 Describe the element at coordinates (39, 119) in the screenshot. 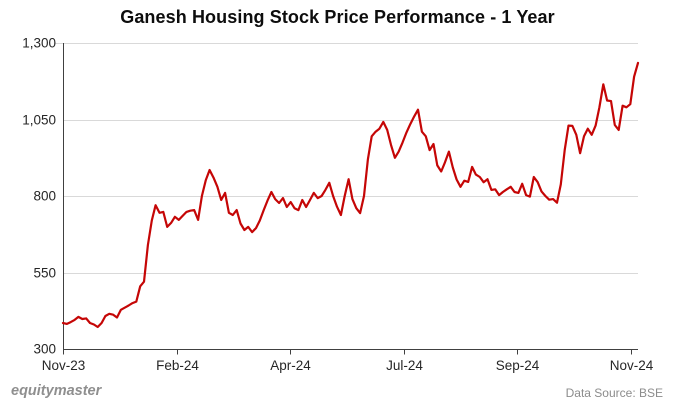

I see `y-axis-tick-label: 1,050` at that location.